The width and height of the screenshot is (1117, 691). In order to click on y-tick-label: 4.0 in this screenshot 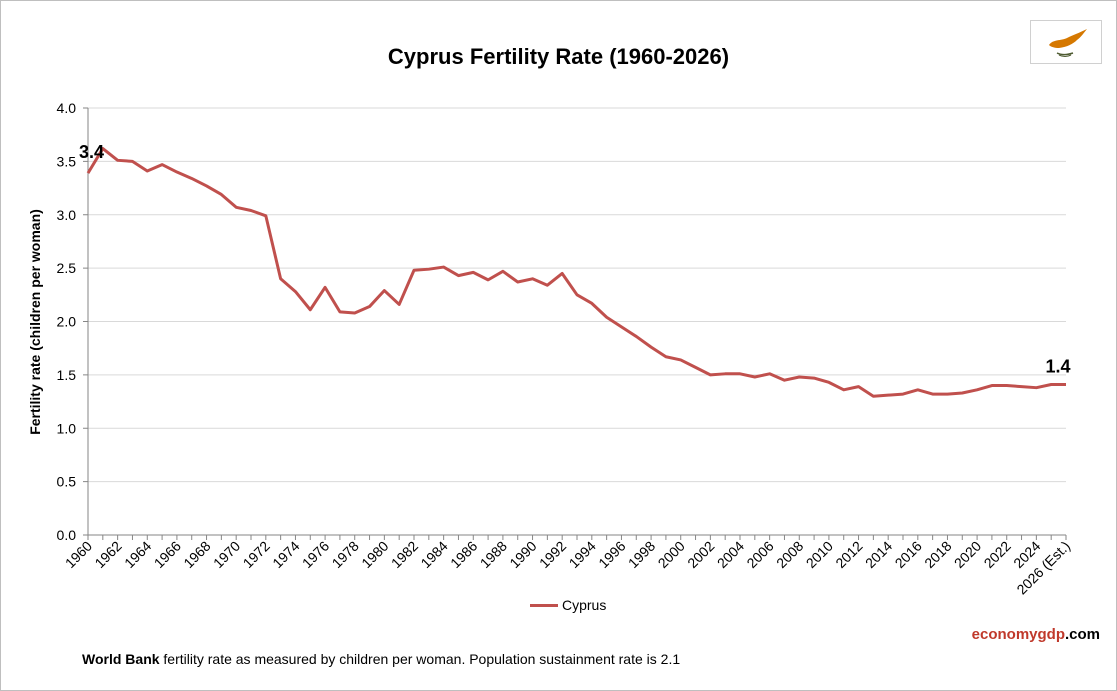, I will do `click(67, 108)`.